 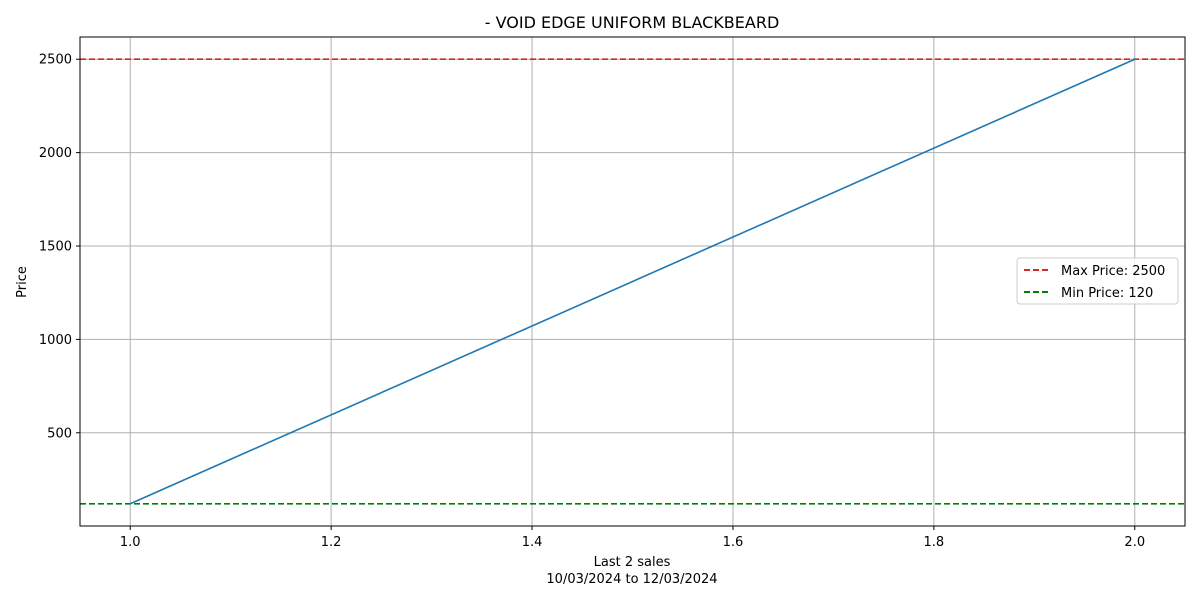 I want to click on x-tick-label: 1.0, so click(x=130, y=542).